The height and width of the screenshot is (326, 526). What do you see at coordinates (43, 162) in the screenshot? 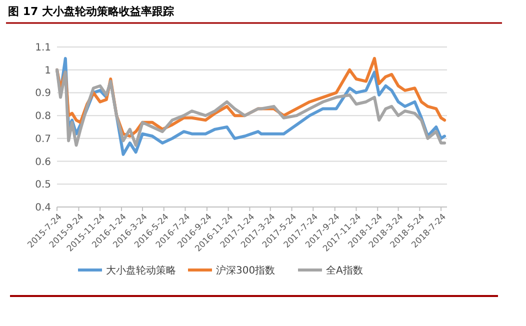
I see `y-tick-label: 0.6` at bounding box center [43, 162].